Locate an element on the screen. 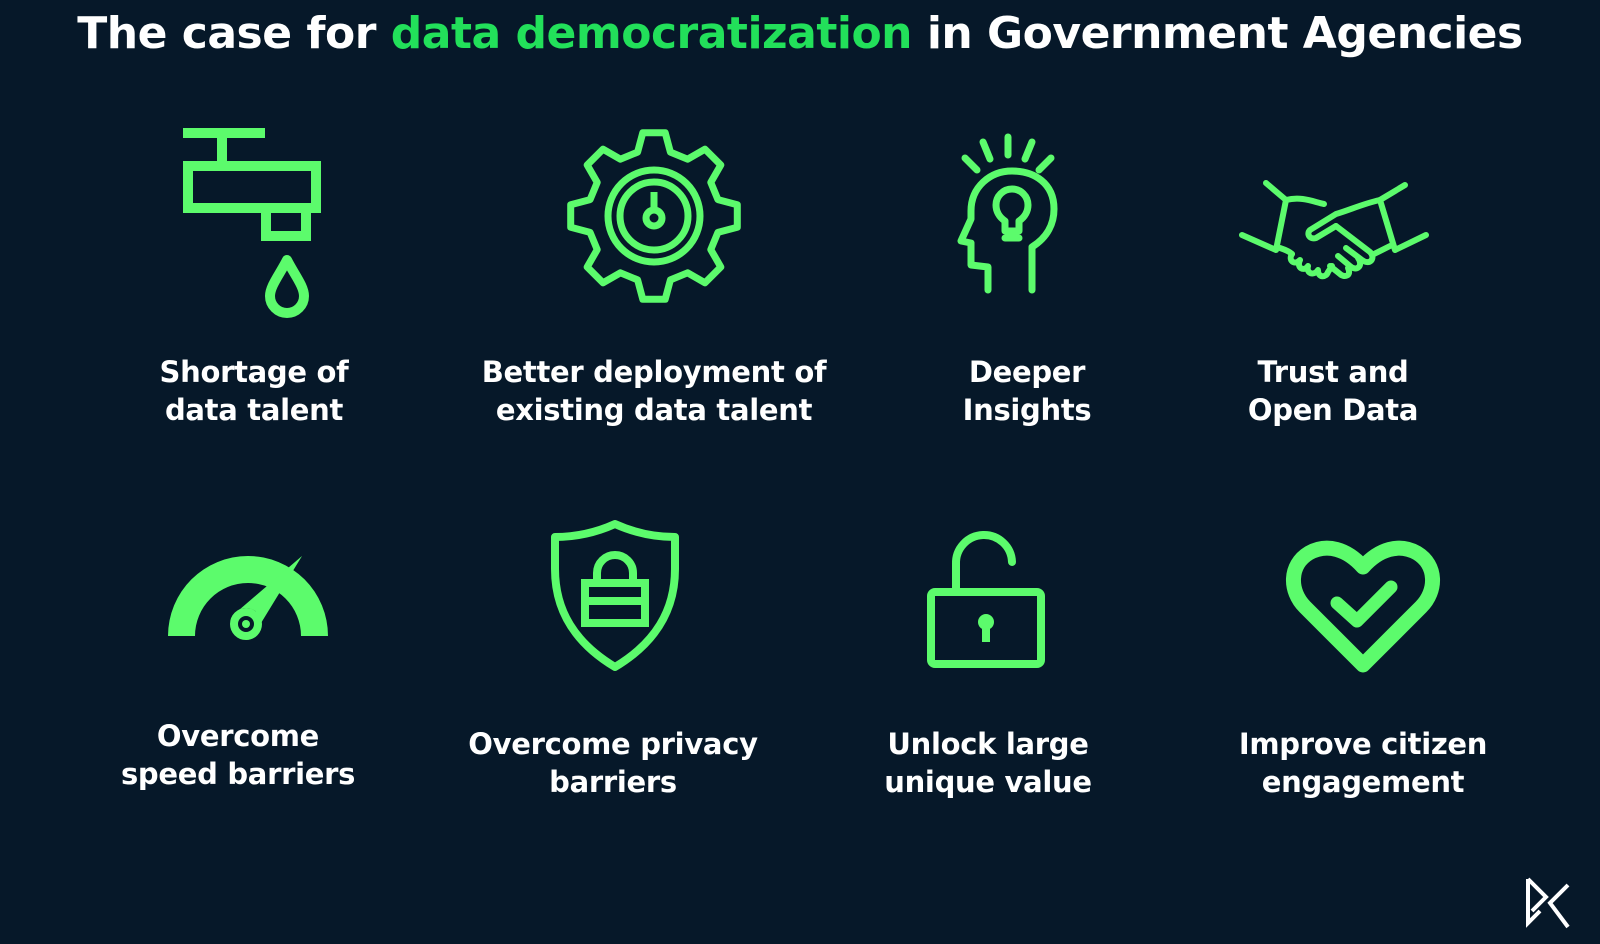 This screenshot has height=944, width=1600. label-line: Improve citizen is located at coordinates (1363, 744).